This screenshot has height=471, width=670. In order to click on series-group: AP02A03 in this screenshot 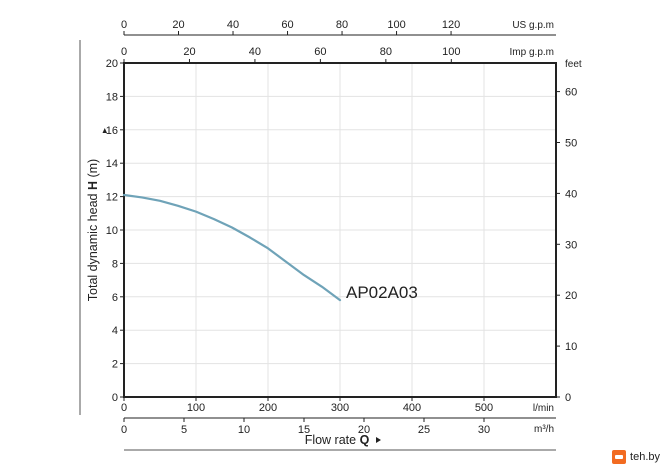, I will do `click(270, 247)`.